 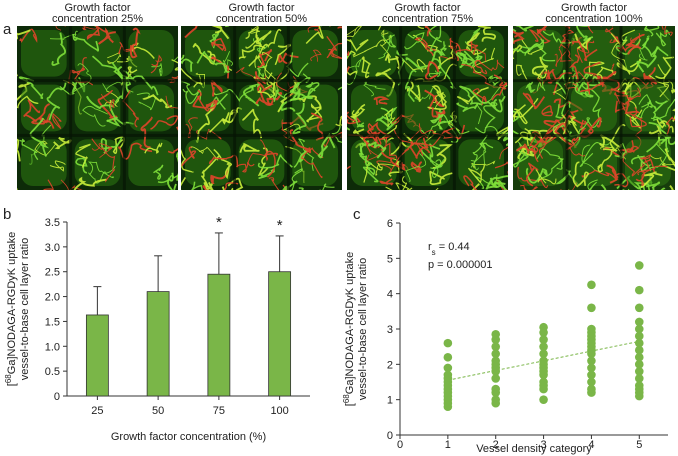 I want to click on y-tick-label: 3.0, so click(x=52, y=248).